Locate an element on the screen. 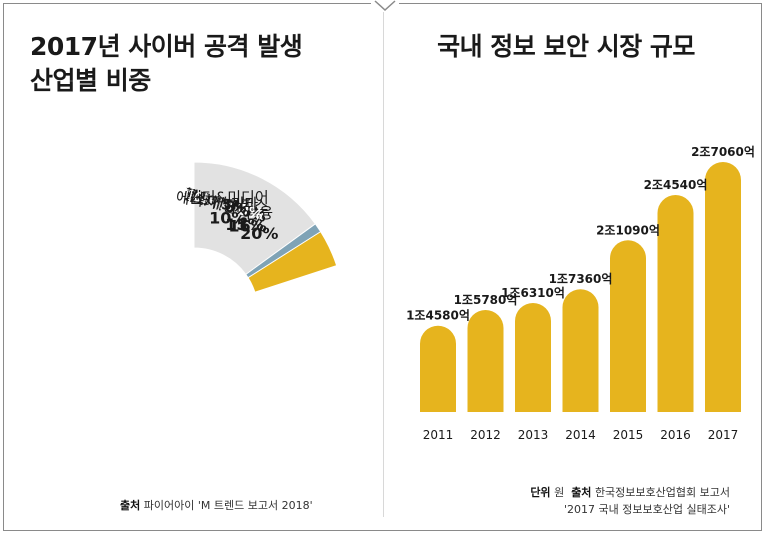 This screenshot has height=536, width=767. unit-value: 원 is located at coordinates (559, 492).